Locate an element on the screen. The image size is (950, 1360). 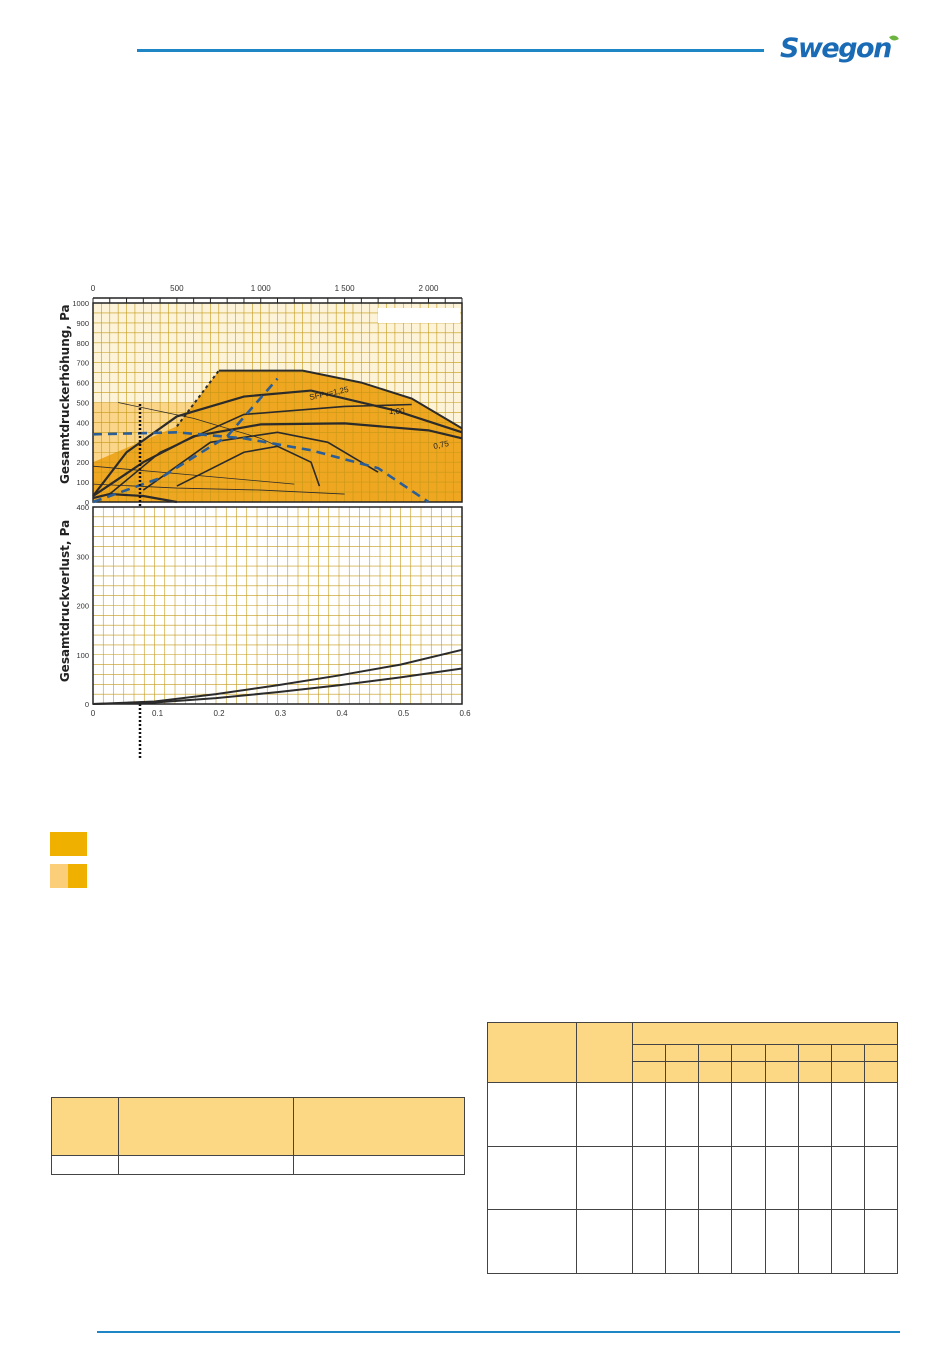
envelope-curve is located at coordinates (340, 399).